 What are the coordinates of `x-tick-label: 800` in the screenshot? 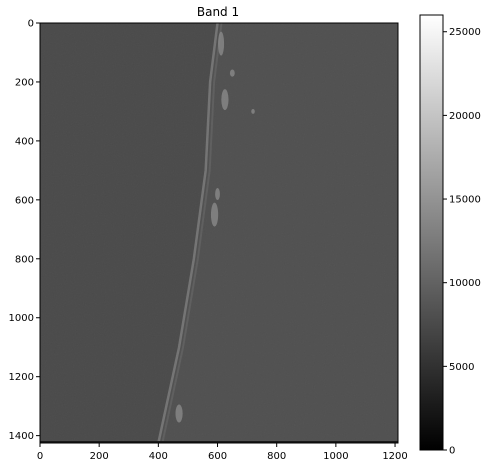 It's located at (276, 456).